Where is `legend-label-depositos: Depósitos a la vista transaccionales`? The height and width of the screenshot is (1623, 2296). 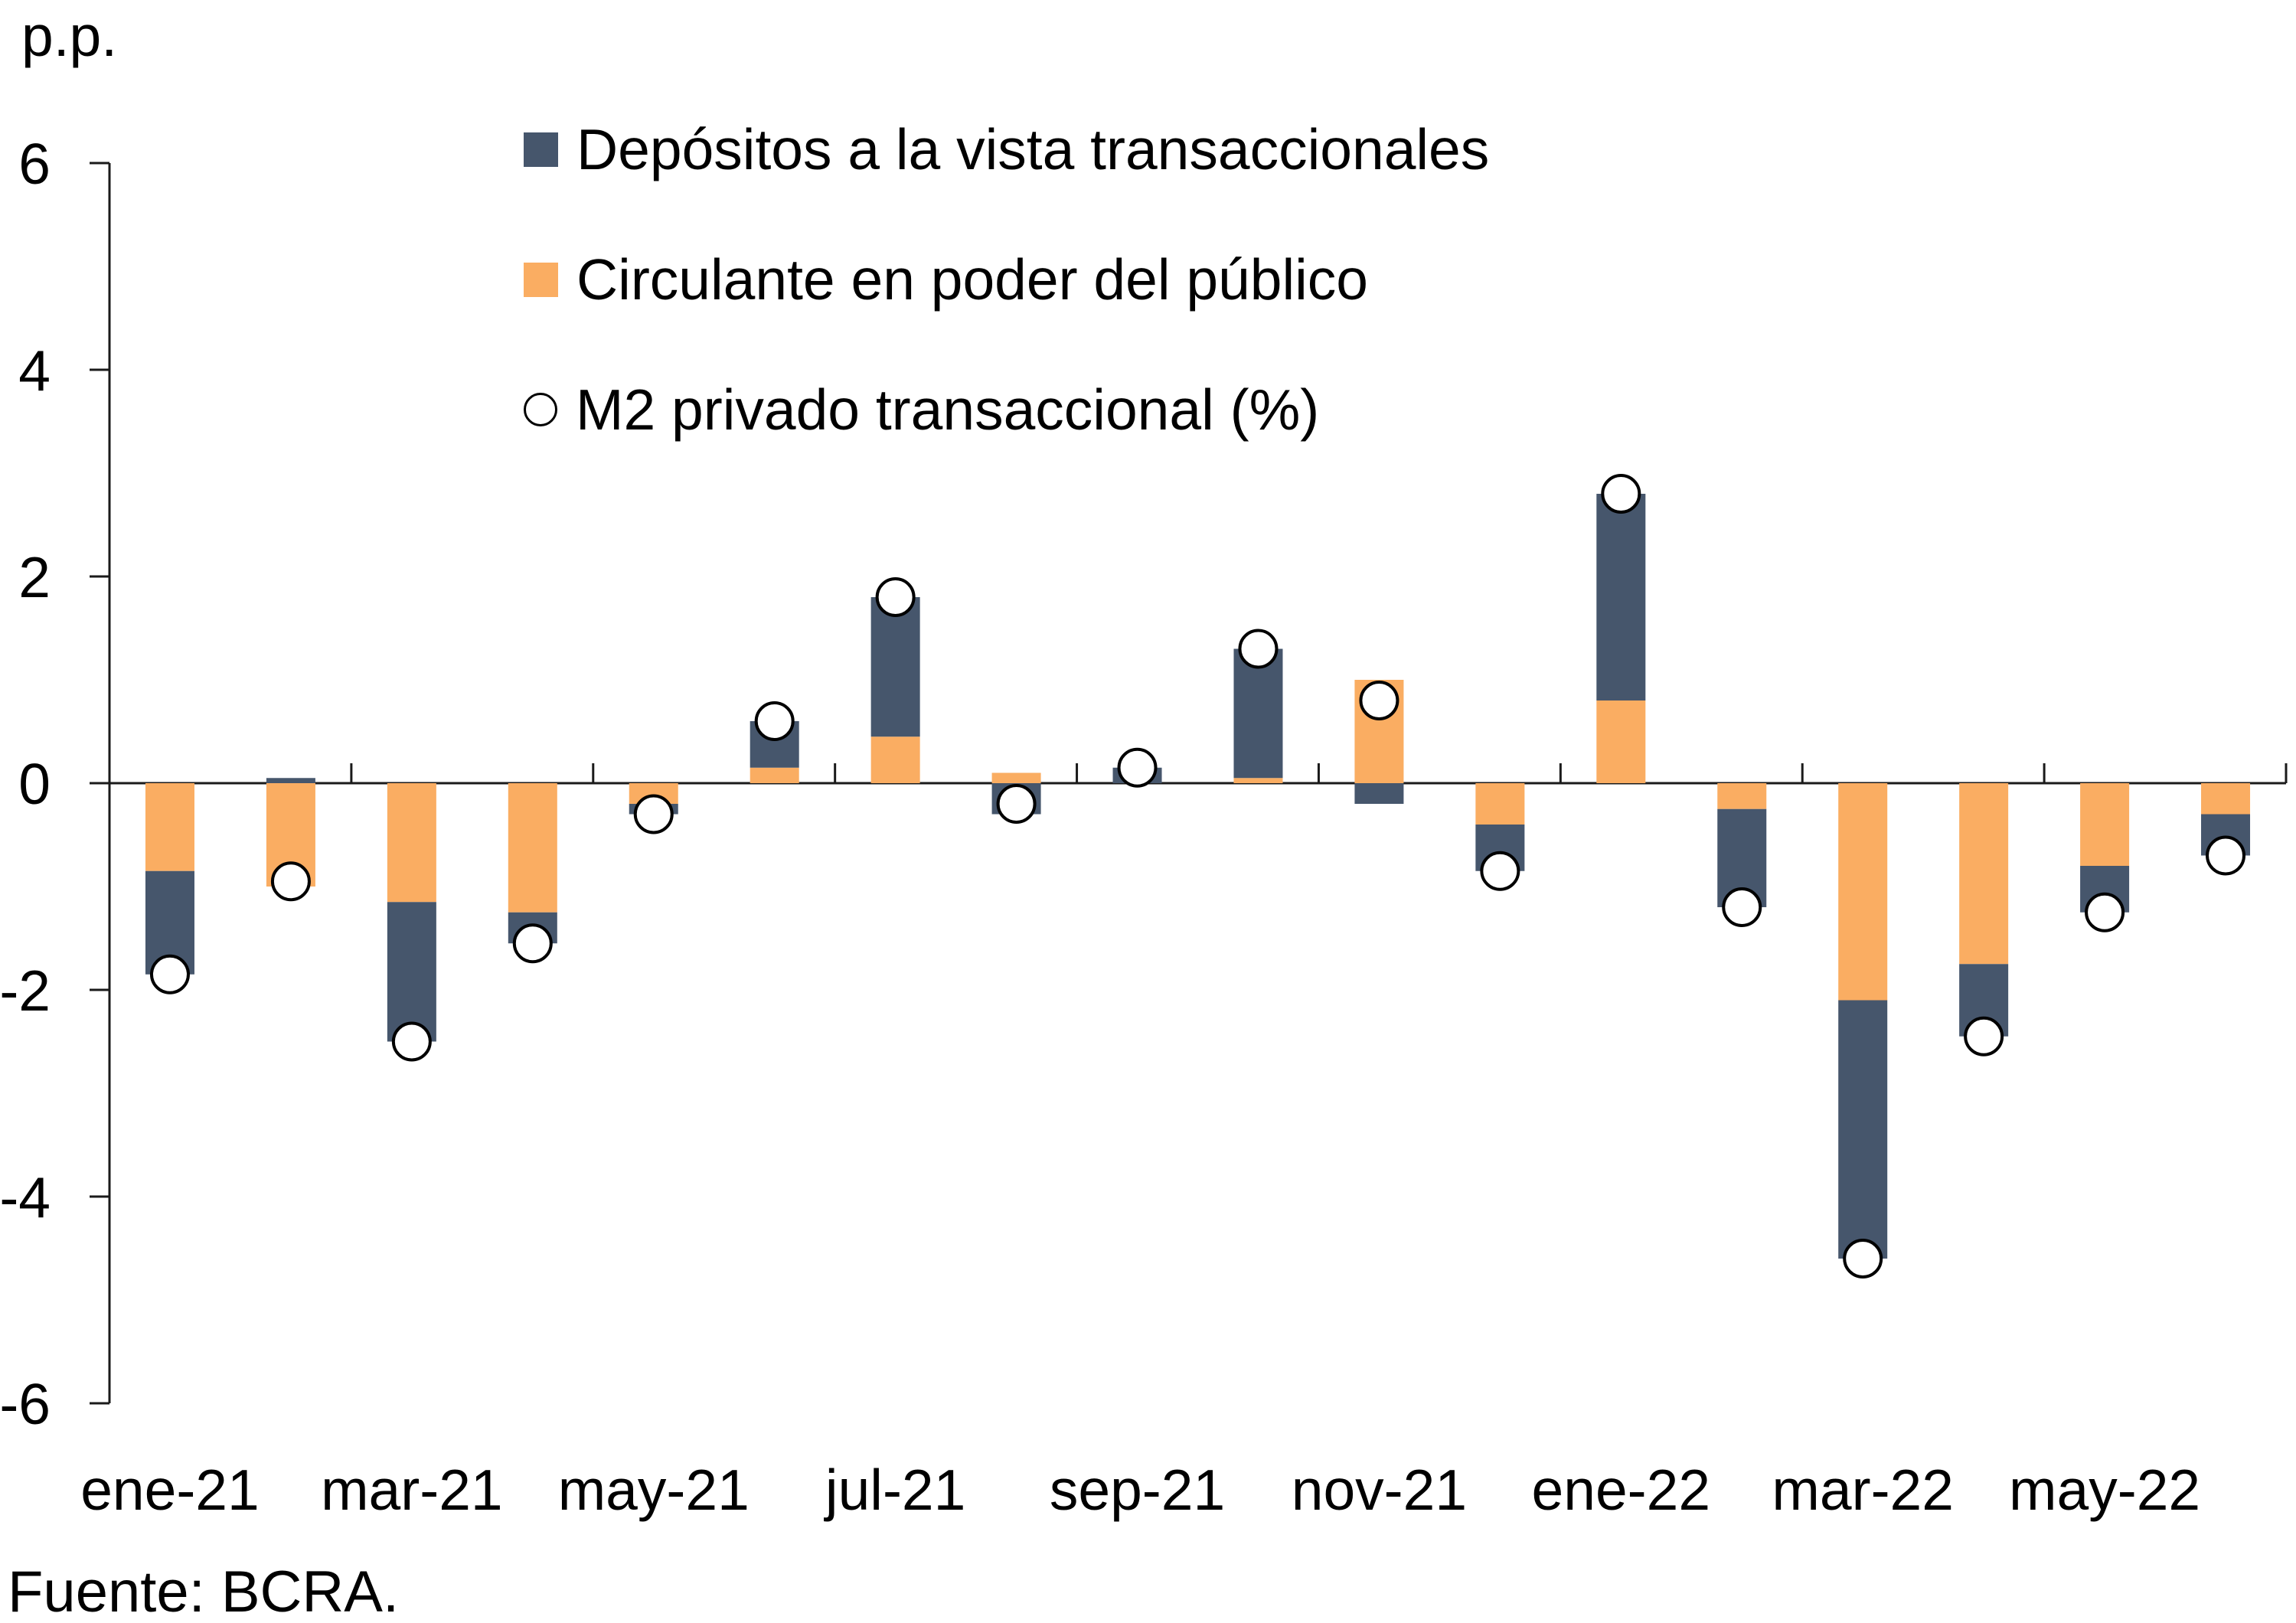 legend-label-depositos: Depósitos a la vista transaccionales is located at coordinates (1033, 148).